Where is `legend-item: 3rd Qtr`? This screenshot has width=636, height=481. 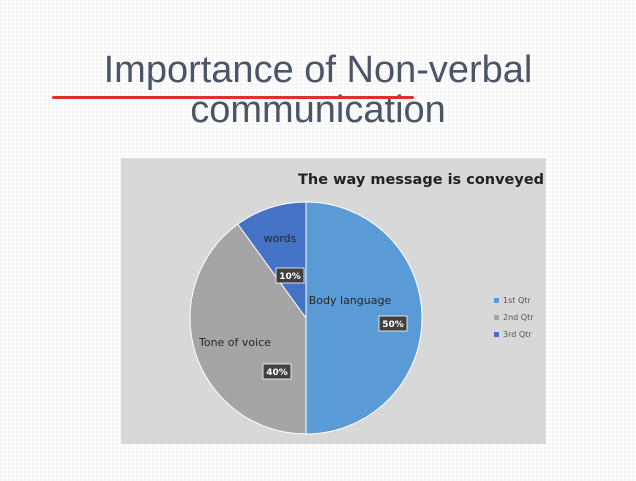
legend-item: 3rd Qtr is located at coordinates (514, 334).